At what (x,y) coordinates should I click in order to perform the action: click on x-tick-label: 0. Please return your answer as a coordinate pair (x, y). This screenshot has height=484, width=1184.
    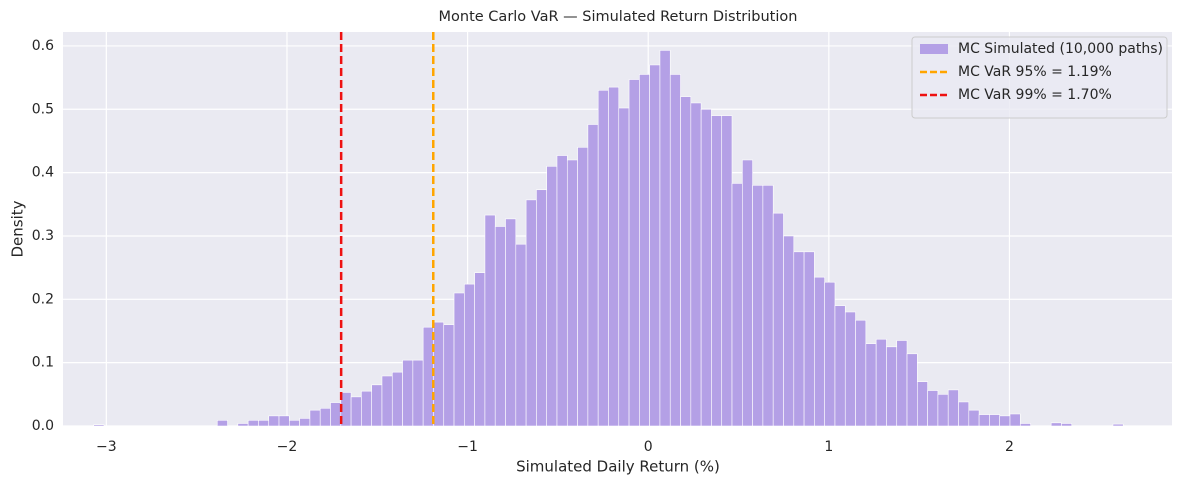
    Looking at the image, I should click on (648, 447).